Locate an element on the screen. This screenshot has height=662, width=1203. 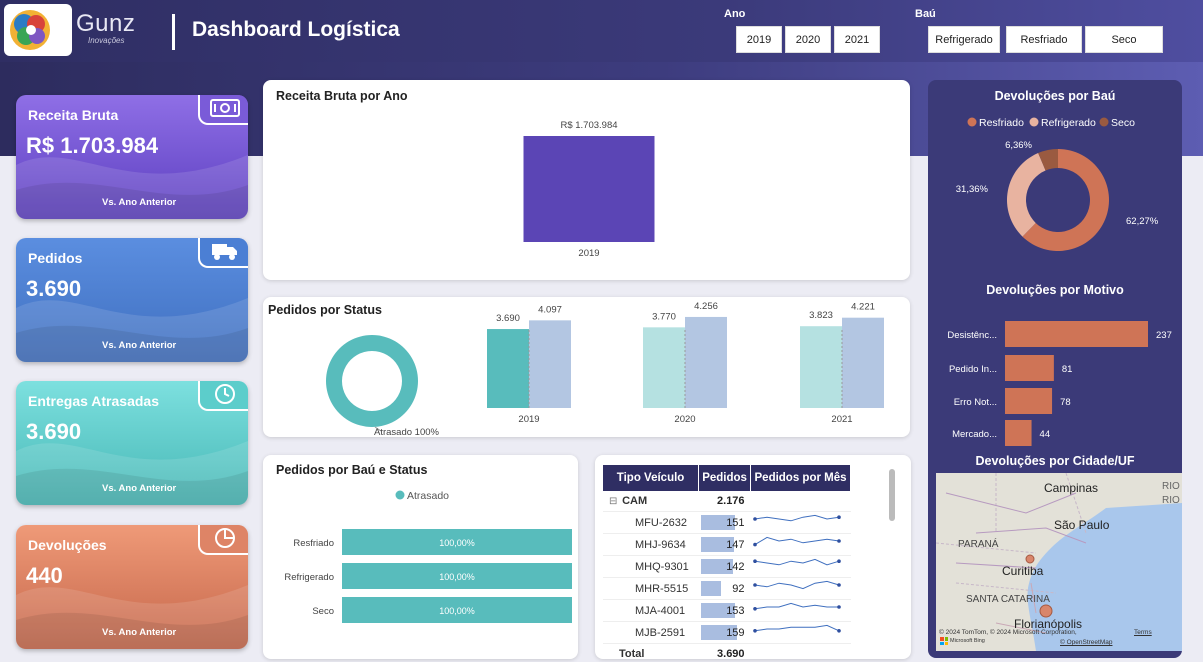
devolucoes-bau-title: Devoluções por Baú is located at coordinates (1055, 96).